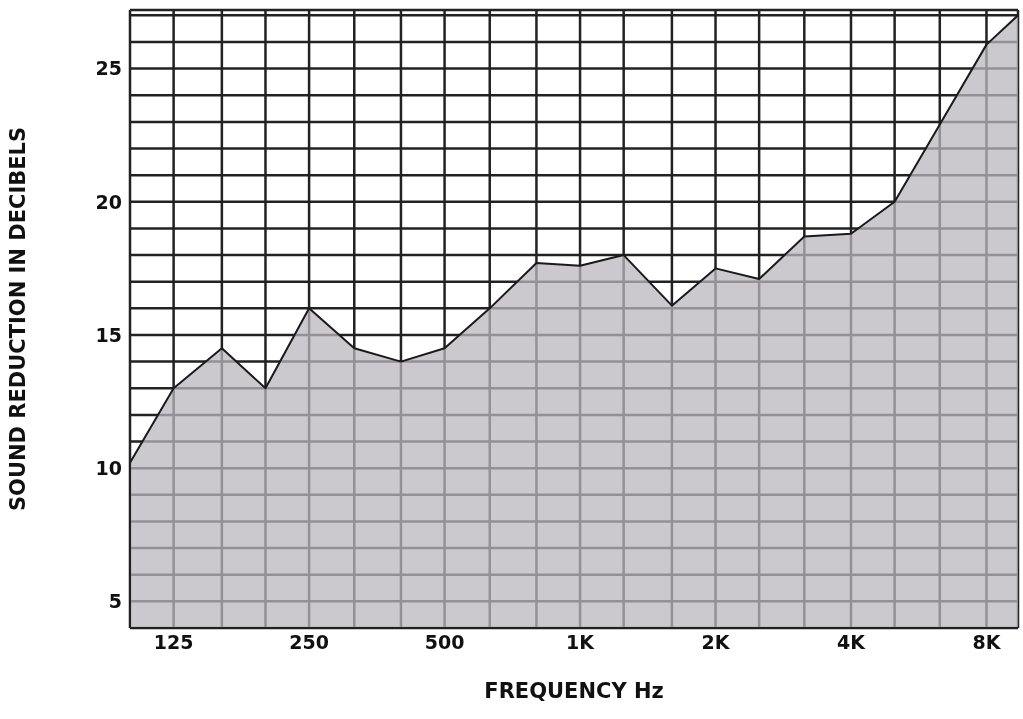  I want to click on y-tick-label: 25, so click(108, 68).